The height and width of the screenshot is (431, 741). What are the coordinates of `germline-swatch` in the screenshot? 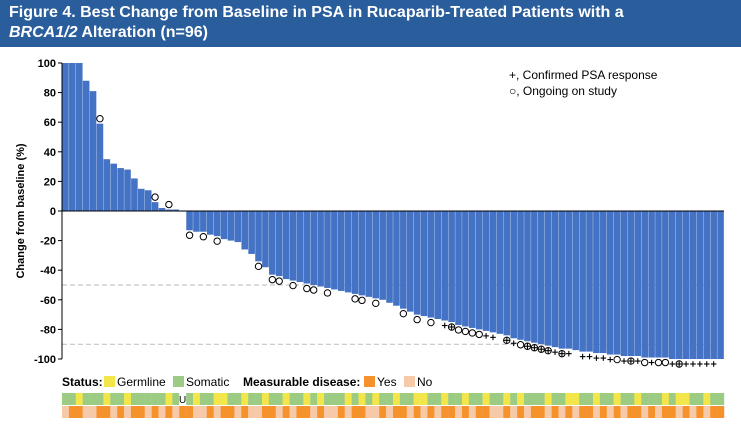 It's located at (109, 381).